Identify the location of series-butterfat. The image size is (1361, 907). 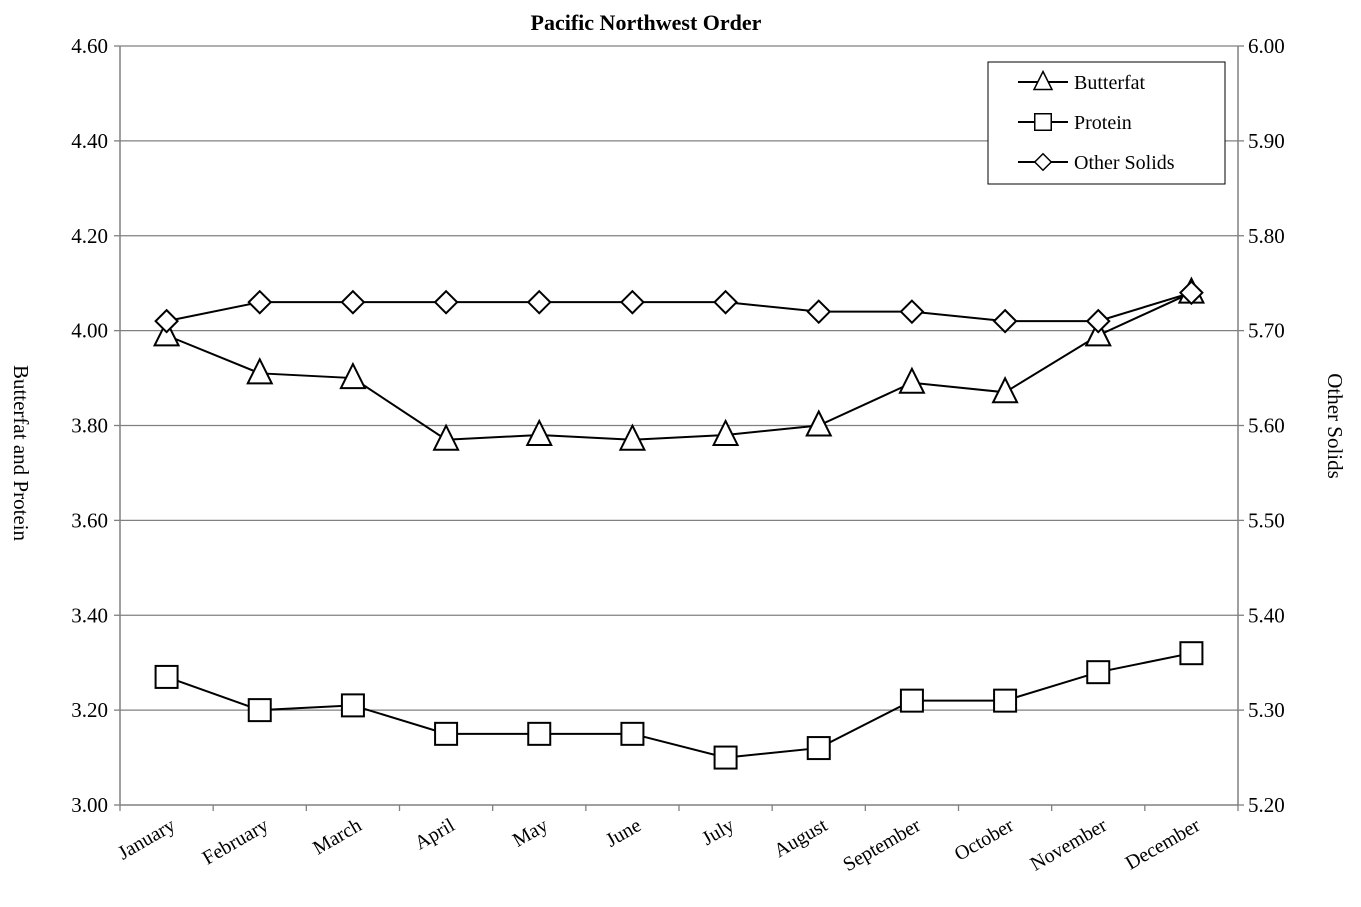
(679, 363).